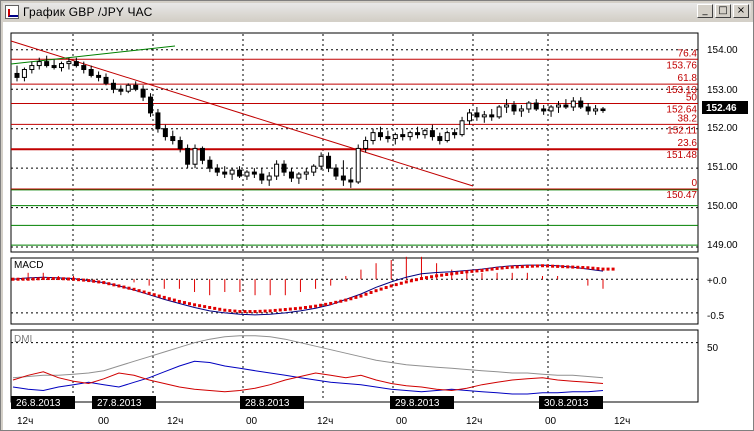  What do you see at coordinates (28, 265) in the screenshot?
I see `macd-title: MACD` at bounding box center [28, 265].